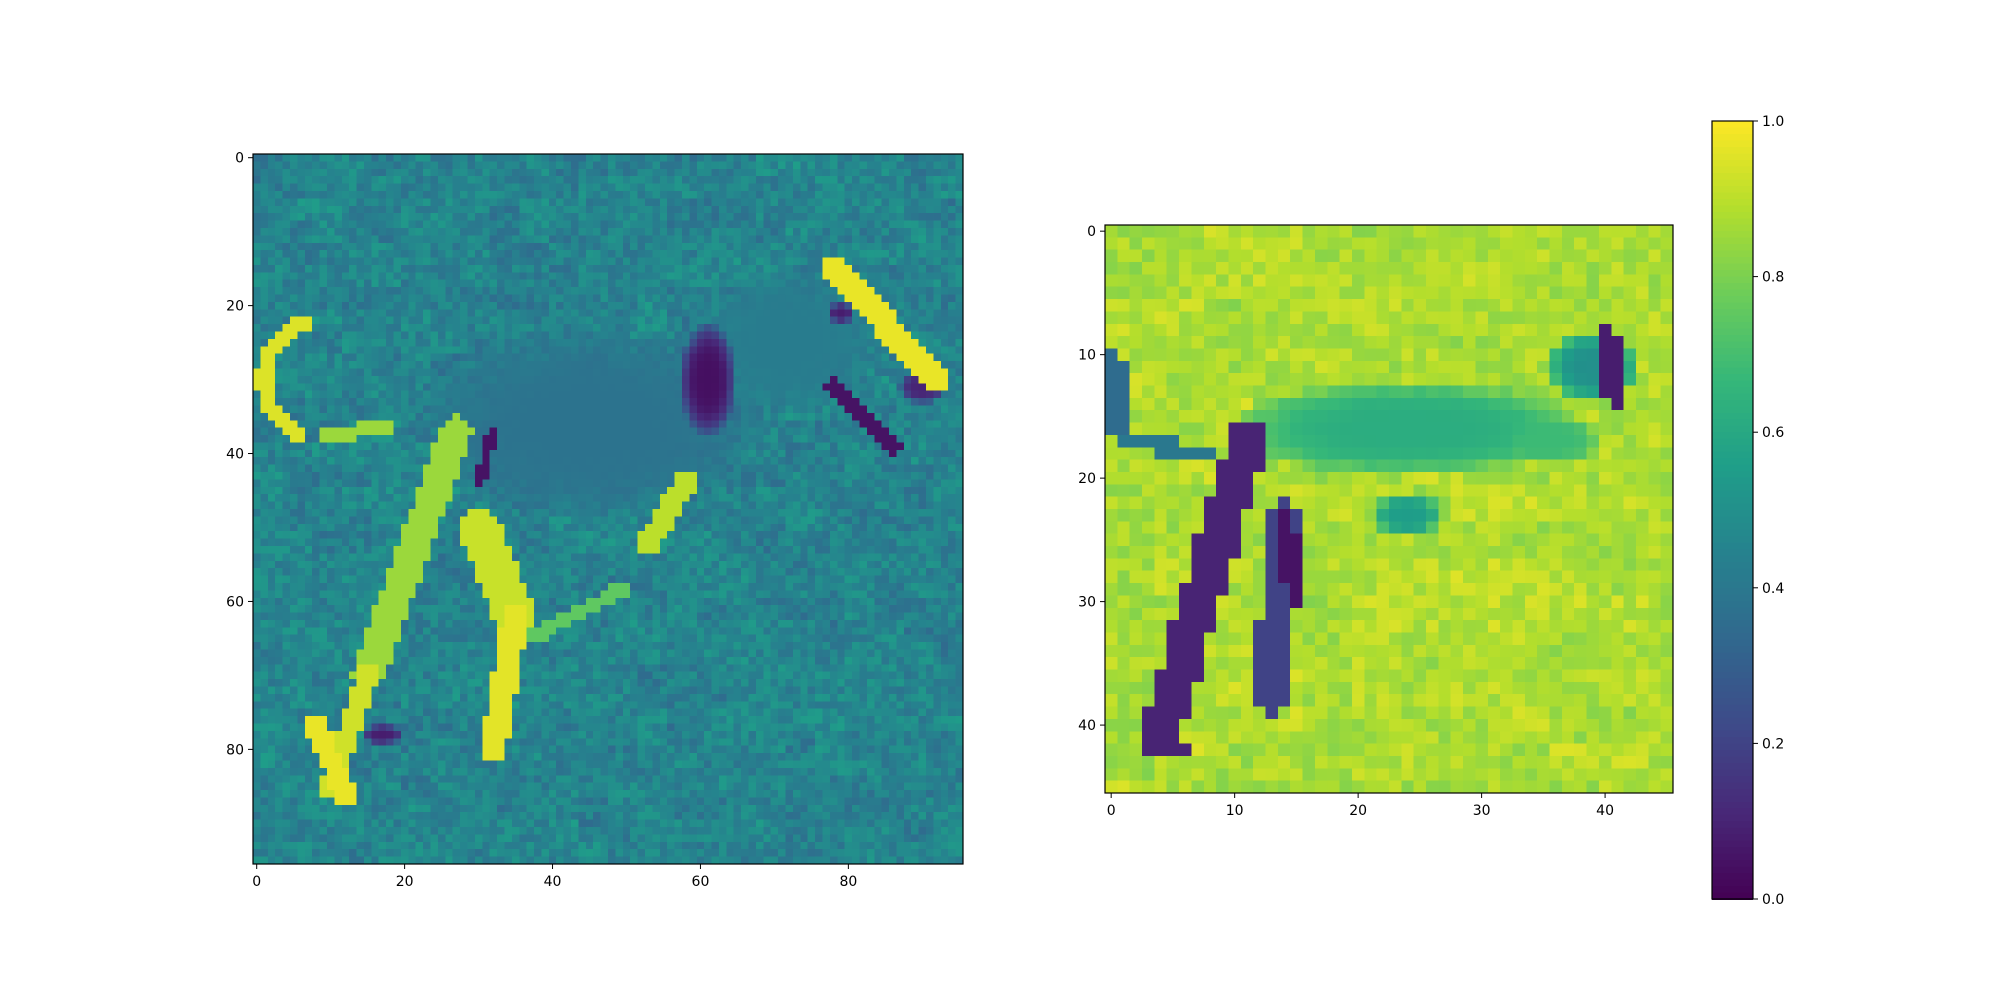 This screenshot has height=1000, width=2000. What do you see at coordinates (1773, 900) in the screenshot?
I see `colorbar-tick-label: 0.0` at bounding box center [1773, 900].